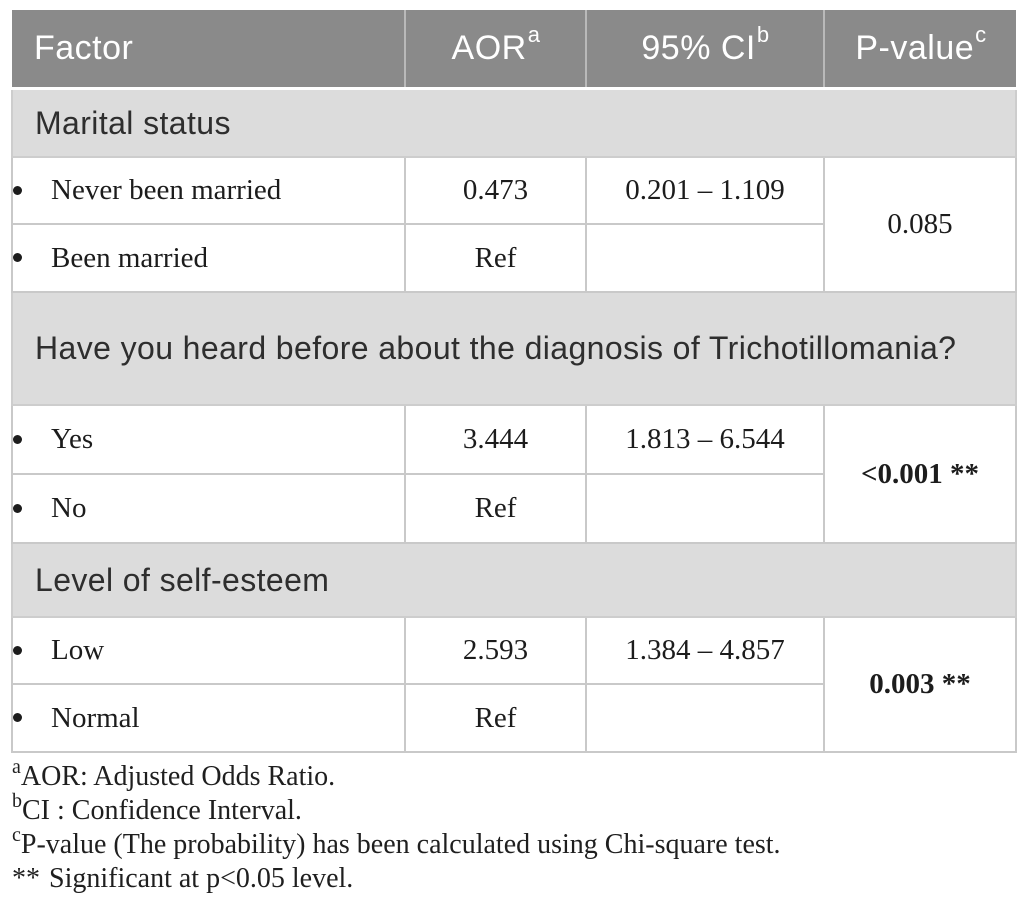  I want to click on header-ci-label: 95% CI, so click(698, 47).